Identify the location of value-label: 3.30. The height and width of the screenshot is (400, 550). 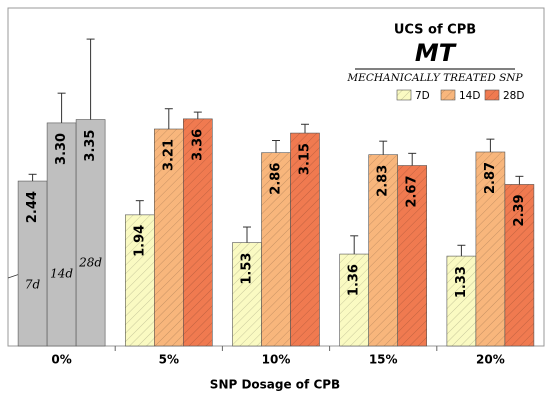
(61, 149).